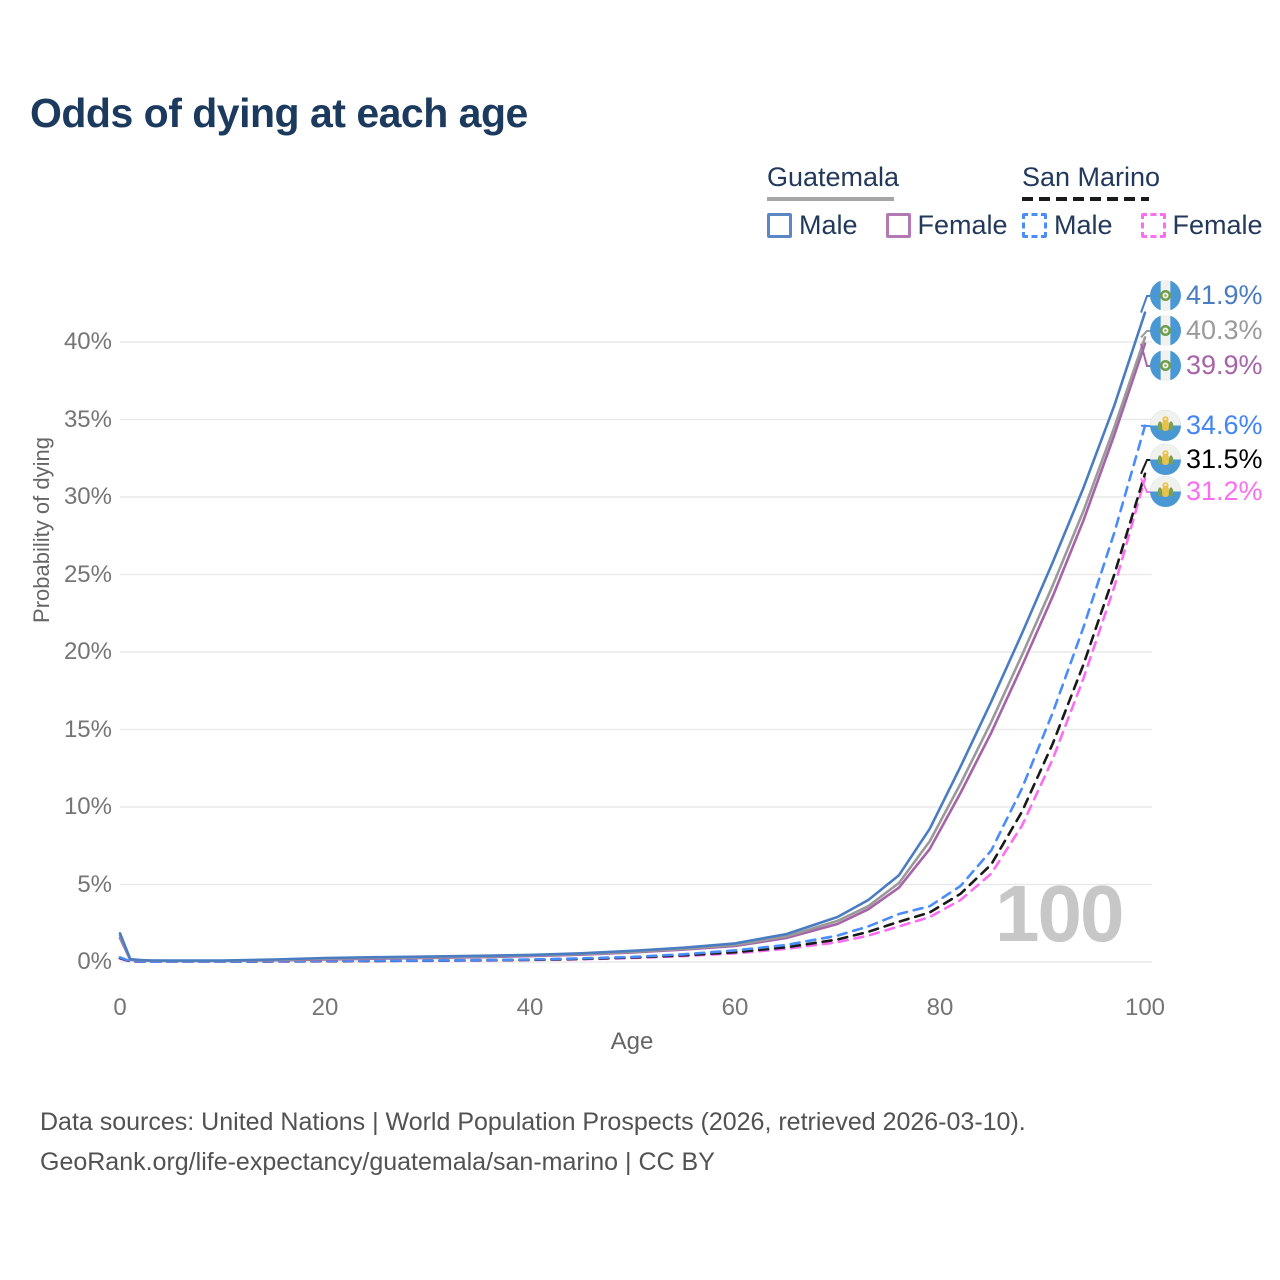 The image size is (1280, 1280). Describe the element at coordinates (87, 729) in the screenshot. I see `y-tick-label: 15%` at that location.